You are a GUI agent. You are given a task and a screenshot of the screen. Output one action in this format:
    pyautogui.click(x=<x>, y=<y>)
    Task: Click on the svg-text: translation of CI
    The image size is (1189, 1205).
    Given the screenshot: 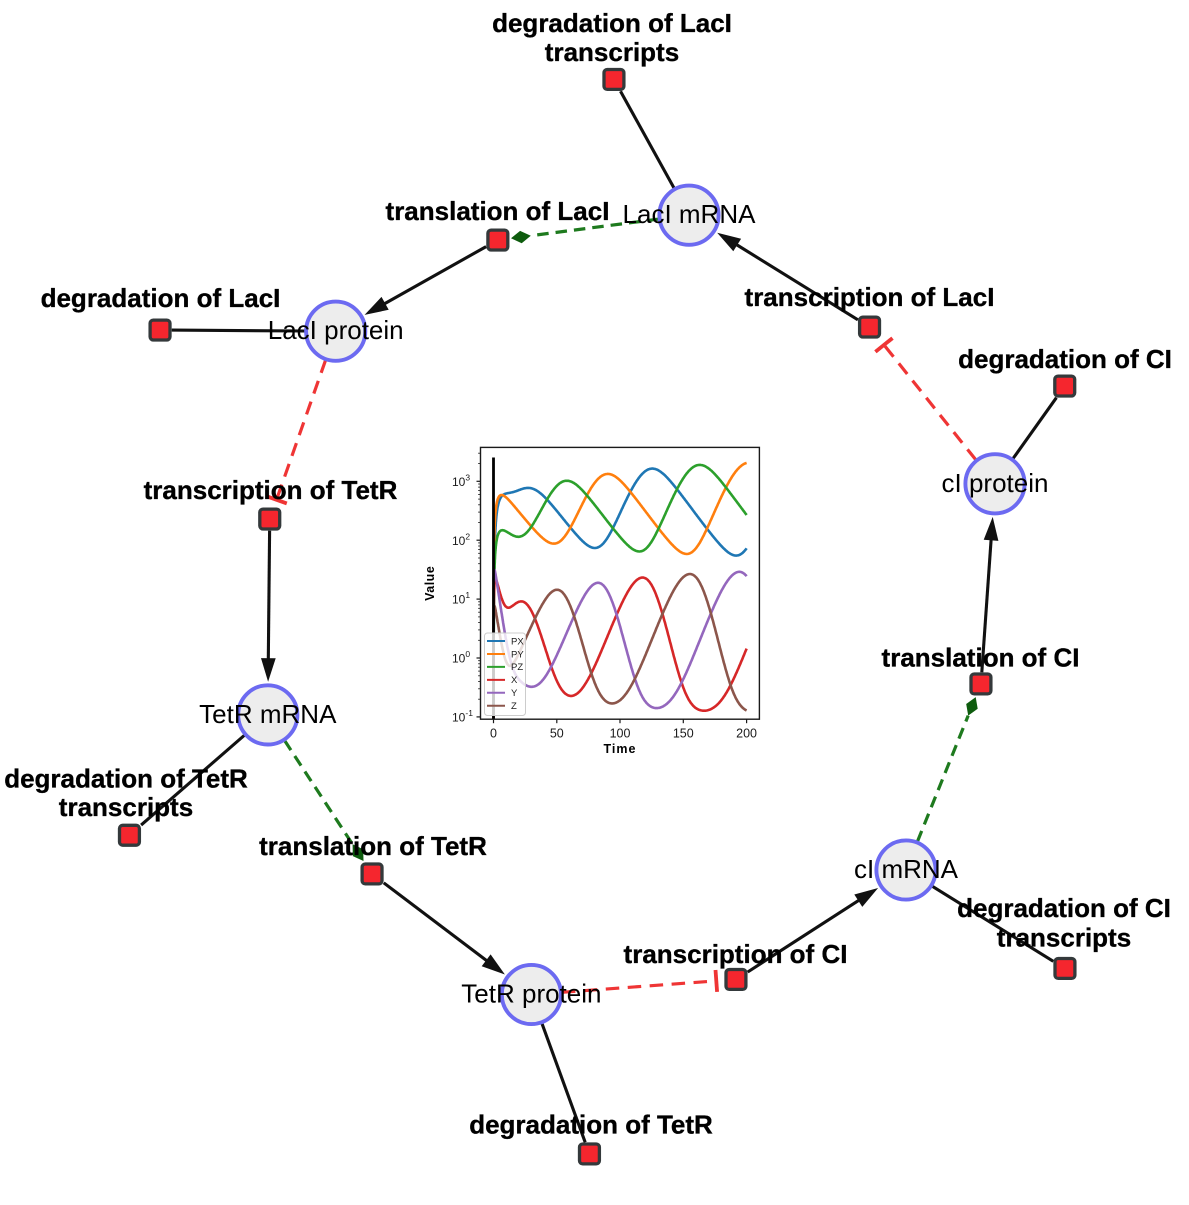 What is the action you would take?
    pyautogui.click(x=981, y=658)
    